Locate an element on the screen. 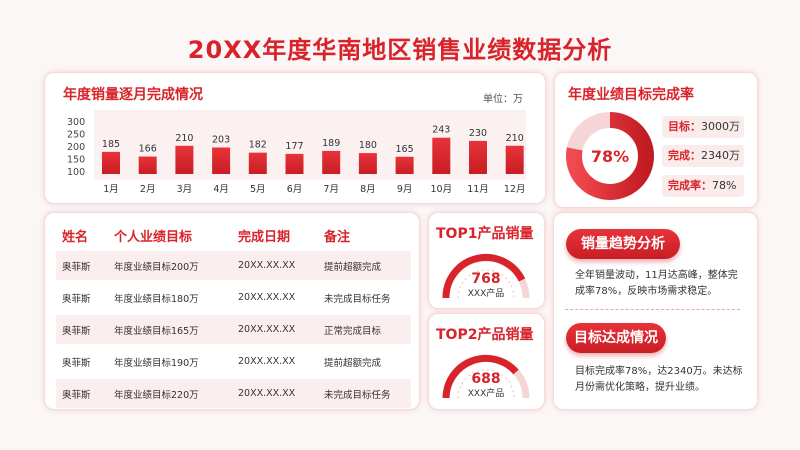 The image size is (800, 450). bar-9月 is located at coordinates (404, 165).